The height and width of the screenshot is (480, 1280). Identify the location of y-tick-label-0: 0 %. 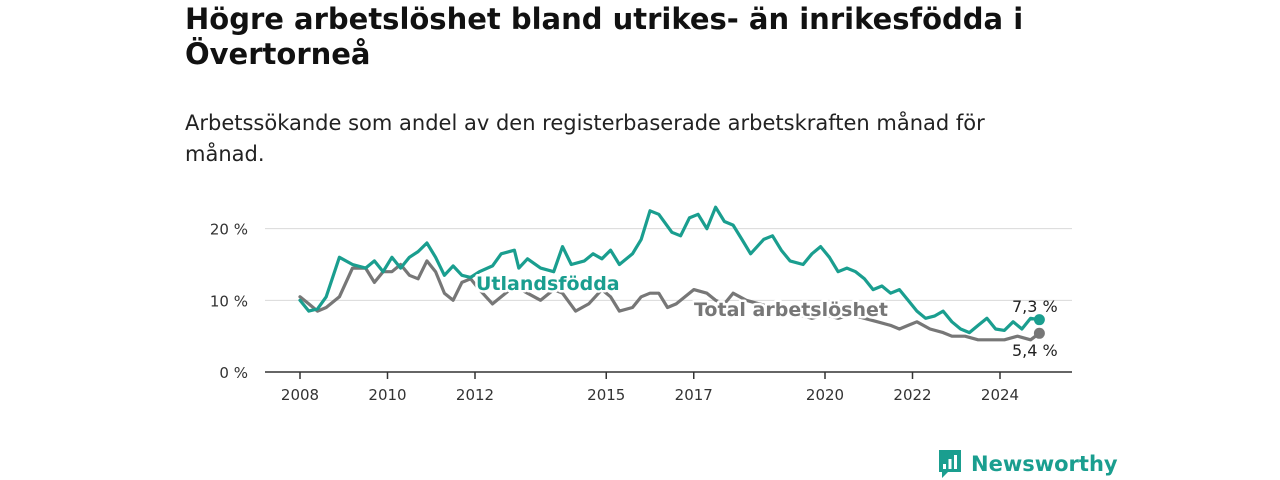
(233, 373).